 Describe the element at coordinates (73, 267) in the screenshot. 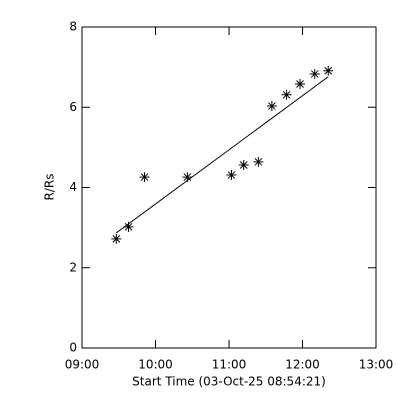

I see `y-tick-label: 2` at that location.